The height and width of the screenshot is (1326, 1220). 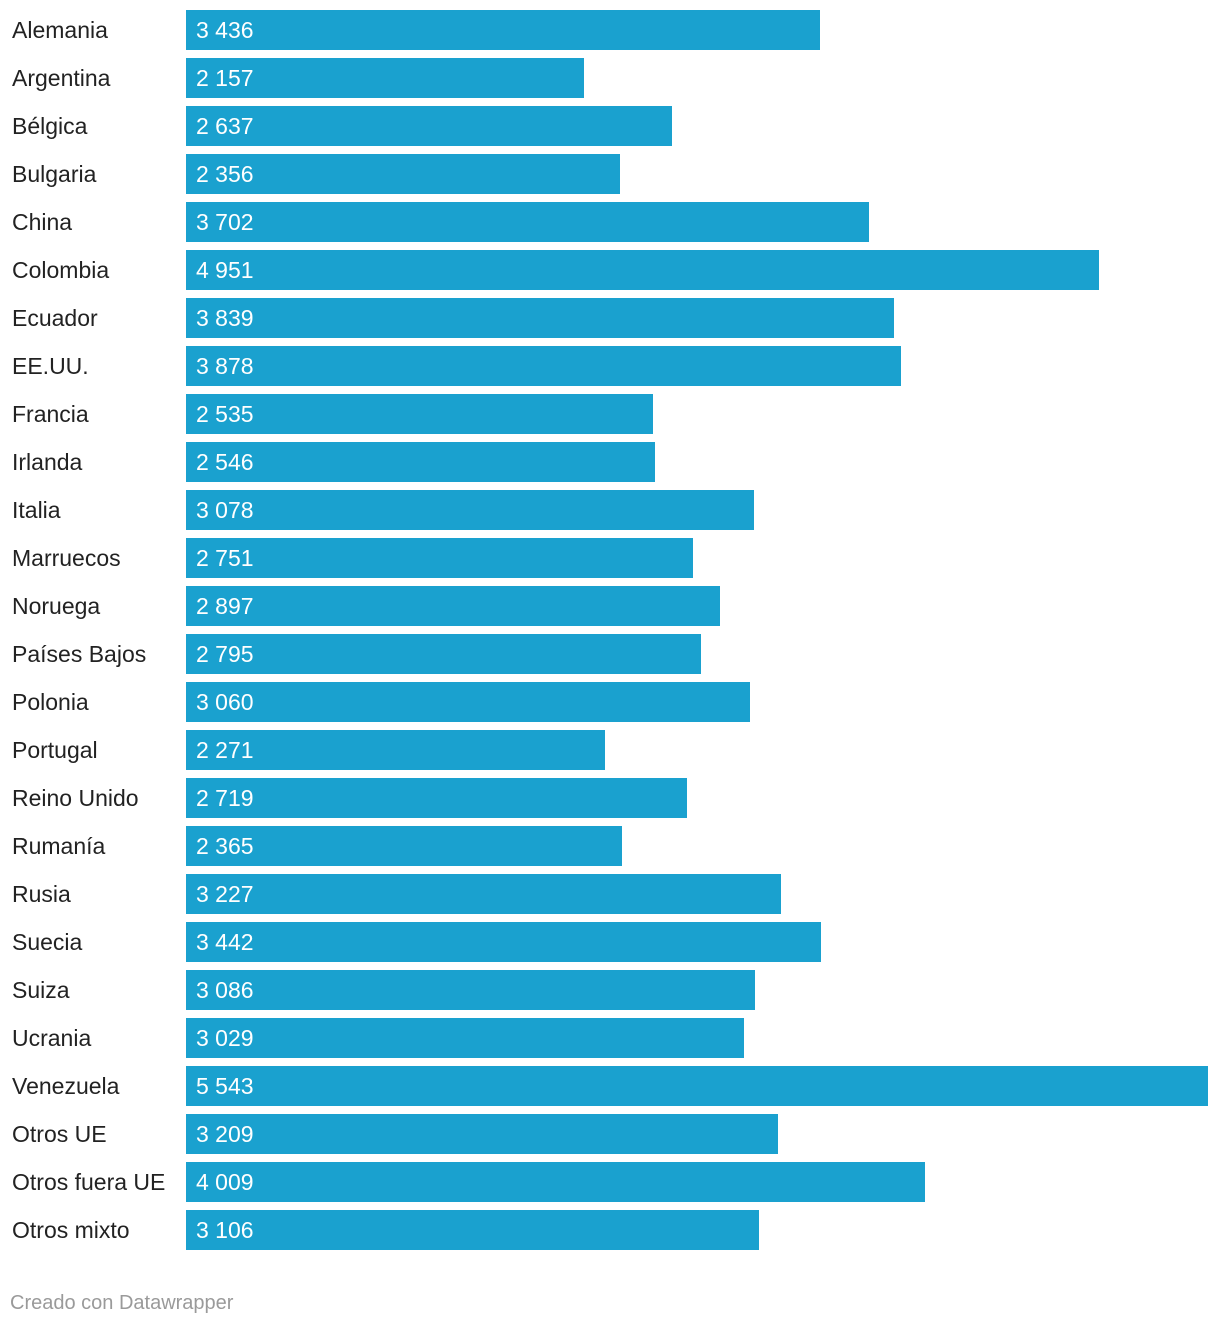 I want to click on bar-value-label: 2 719, so click(x=225, y=798).